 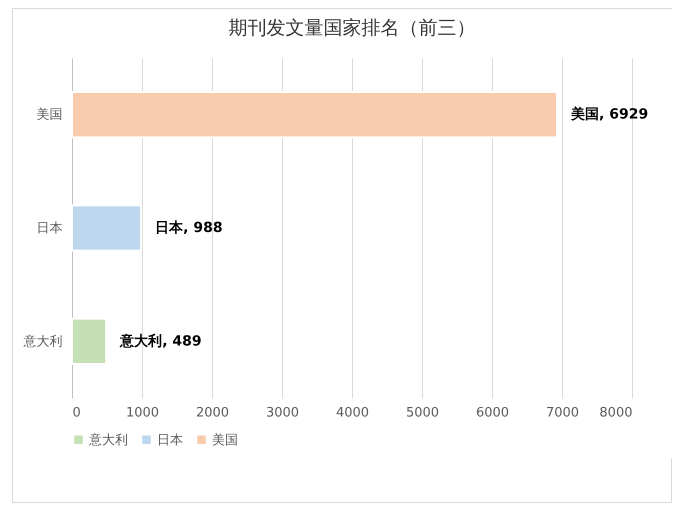 I want to click on x-tick-label: 1000, so click(x=143, y=413).